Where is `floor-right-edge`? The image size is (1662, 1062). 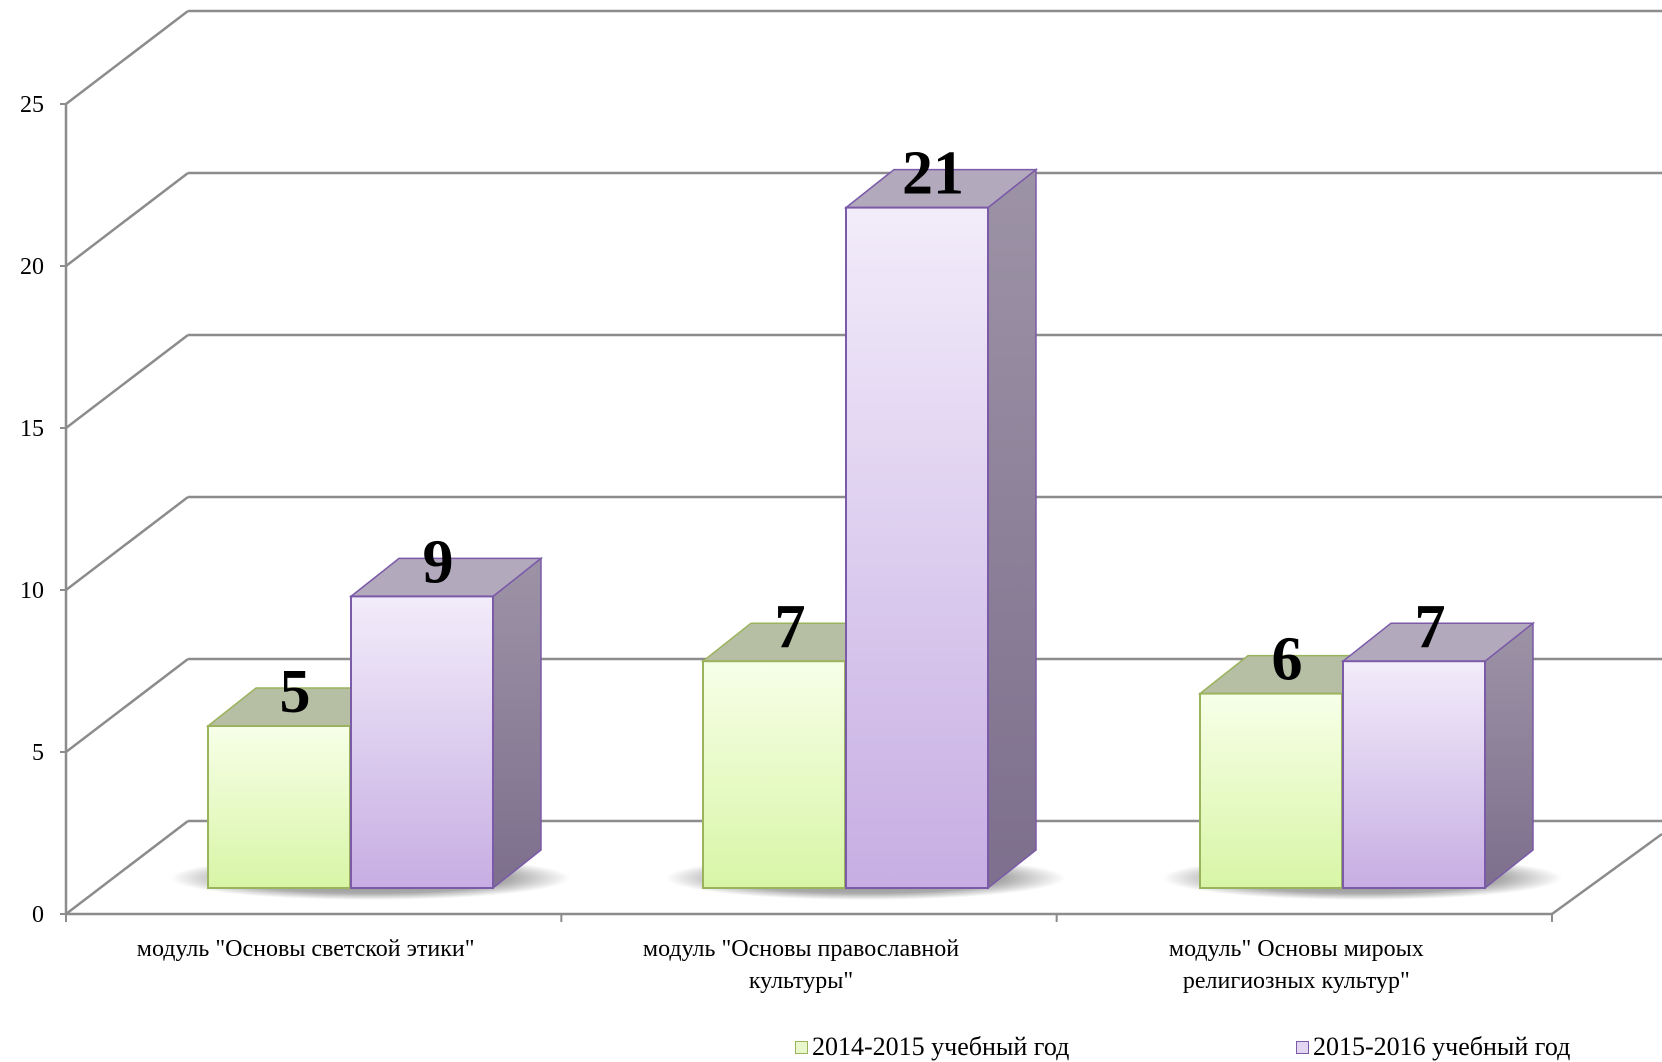
floor-right-edge is located at coordinates (1606, 874).